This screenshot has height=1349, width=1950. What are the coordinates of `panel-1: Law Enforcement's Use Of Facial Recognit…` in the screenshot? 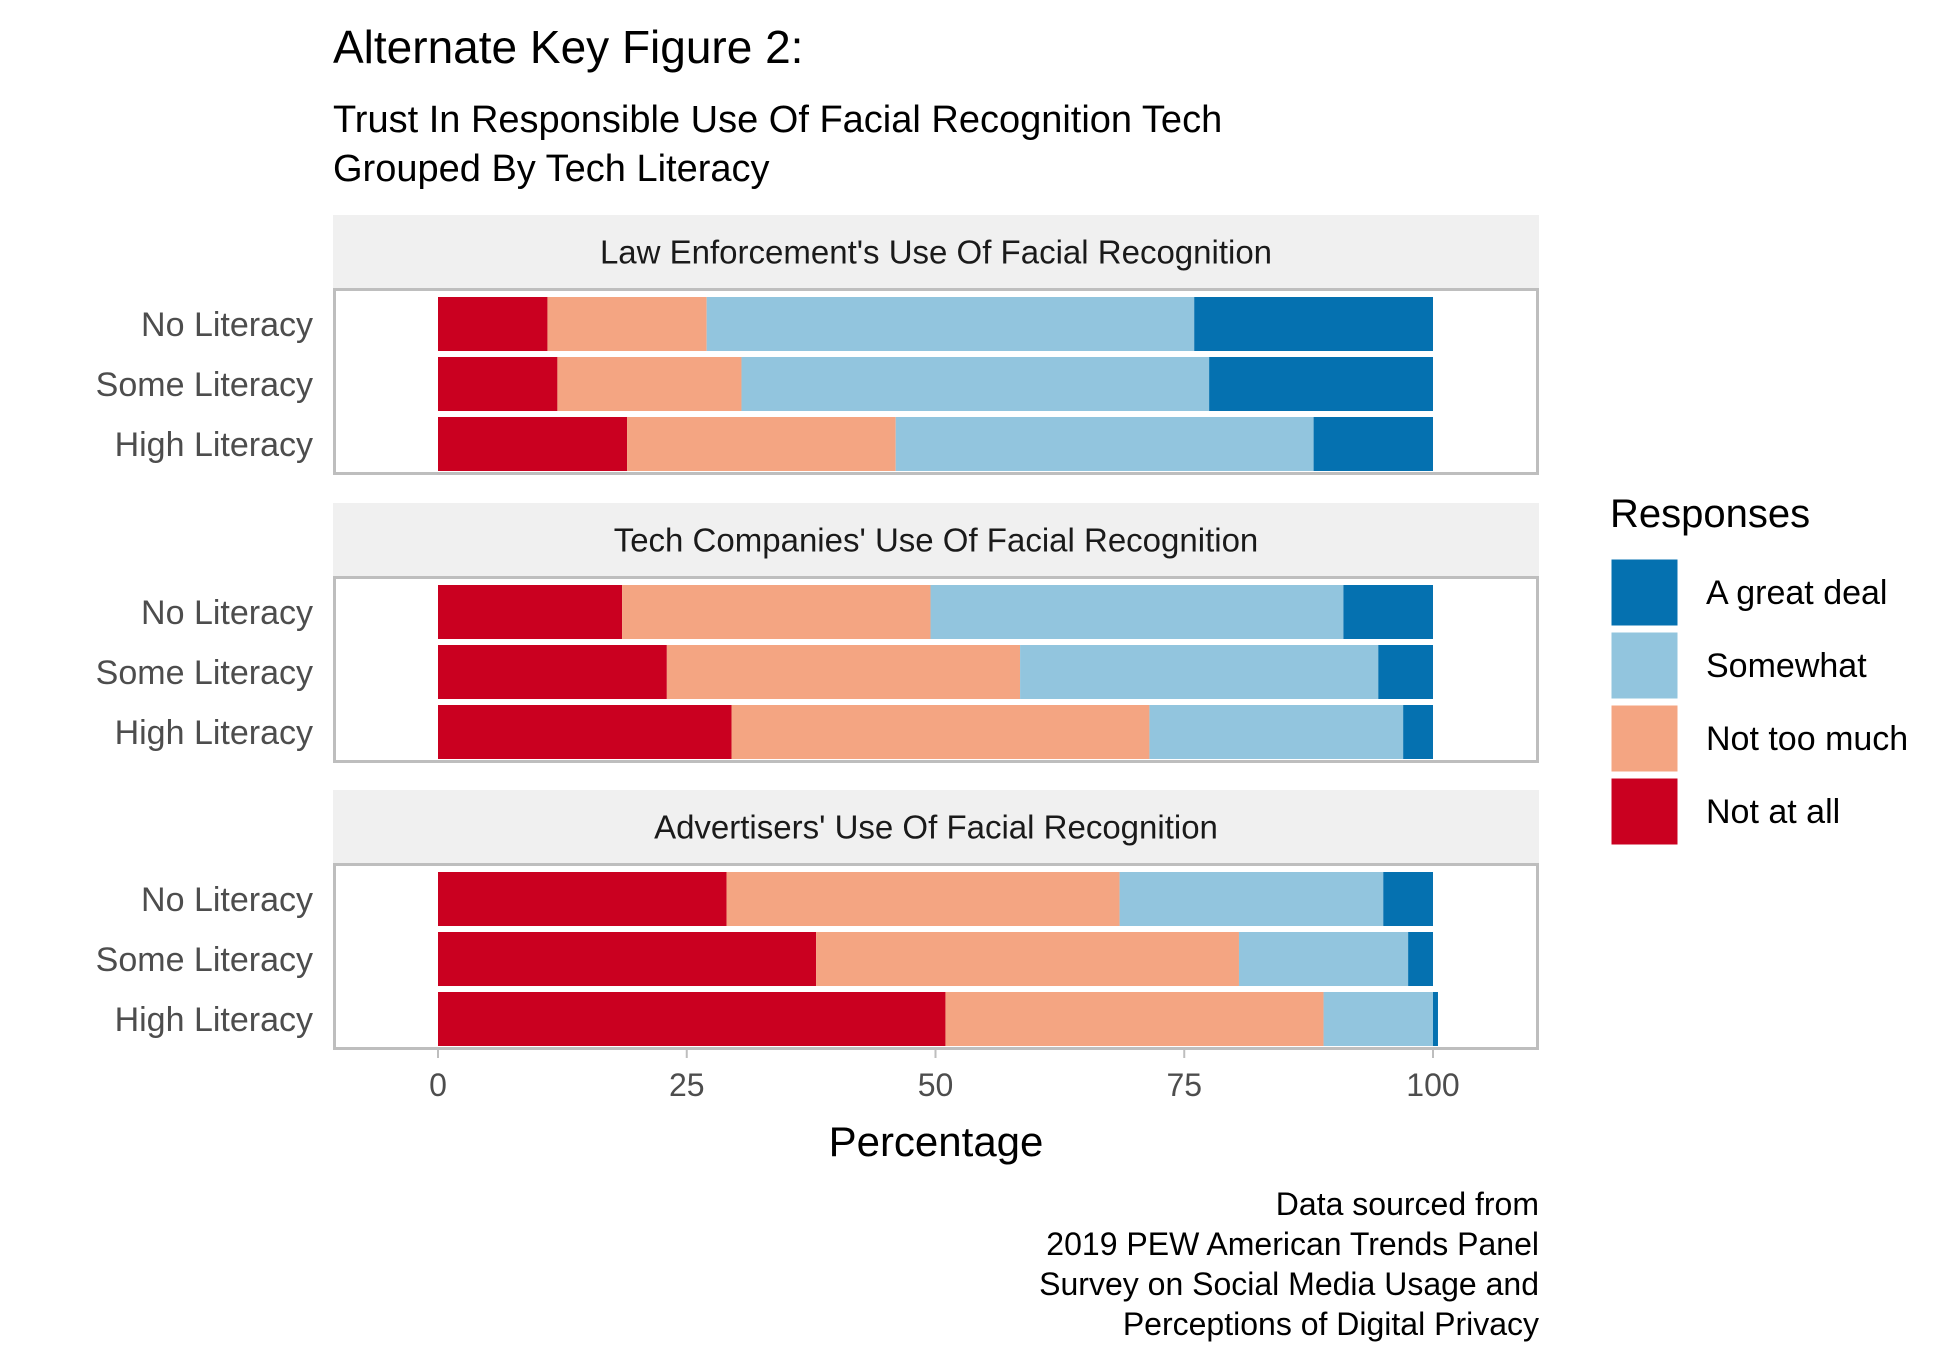 It's located at (817, 345).